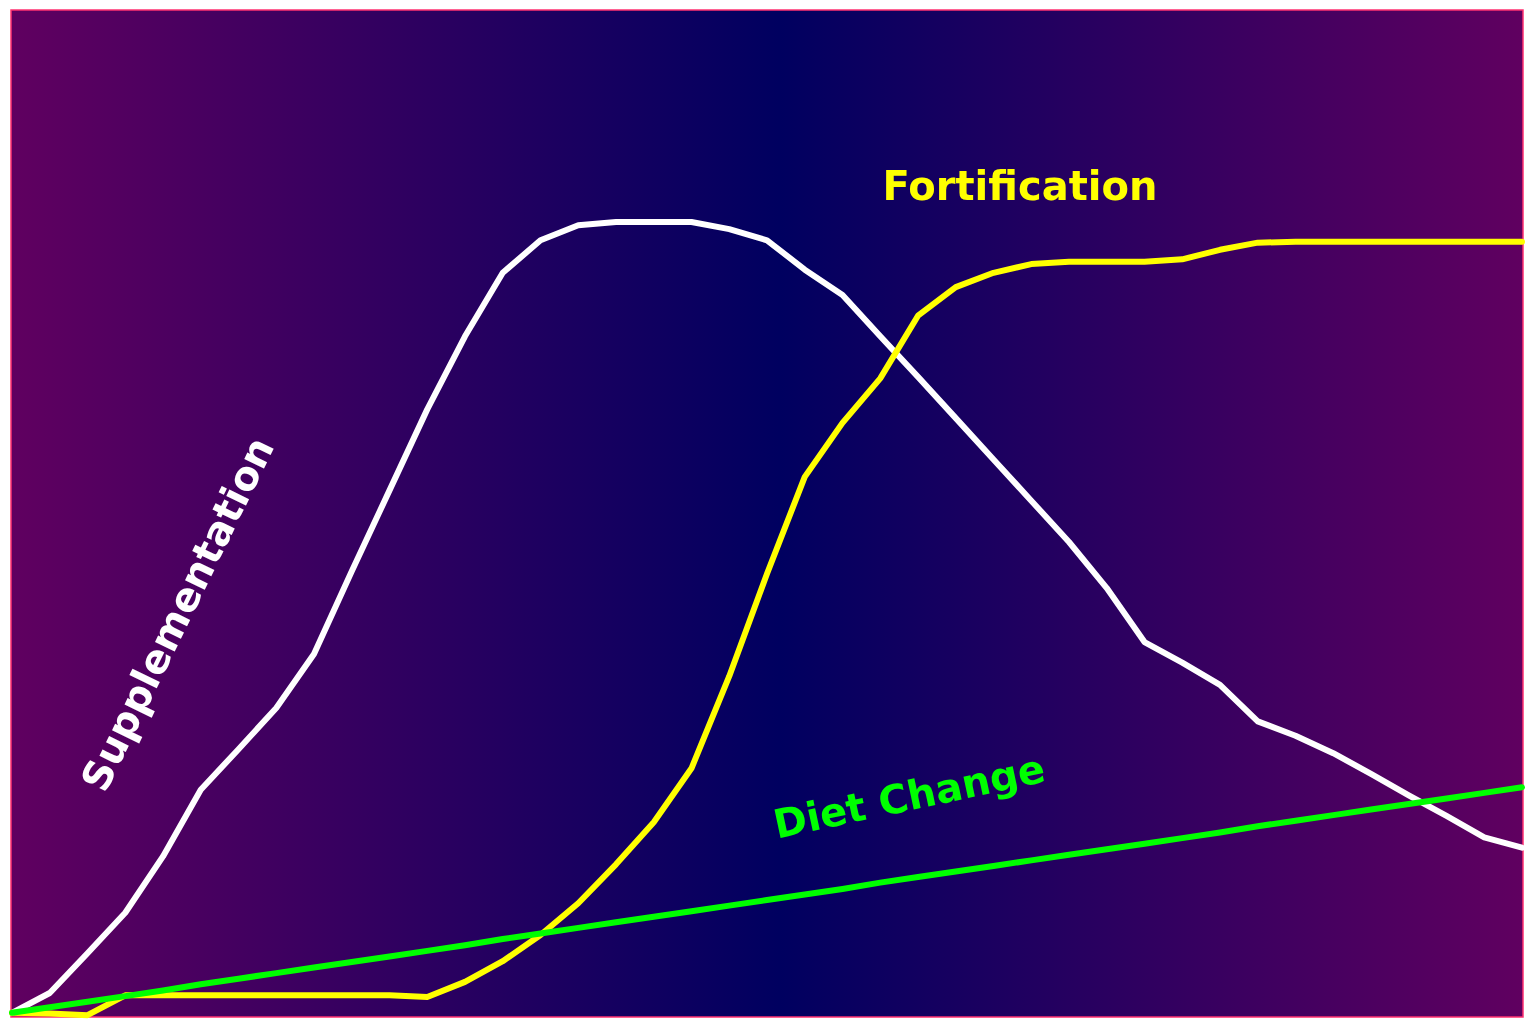  I want to click on text: Diet Change, so click(909, 796).